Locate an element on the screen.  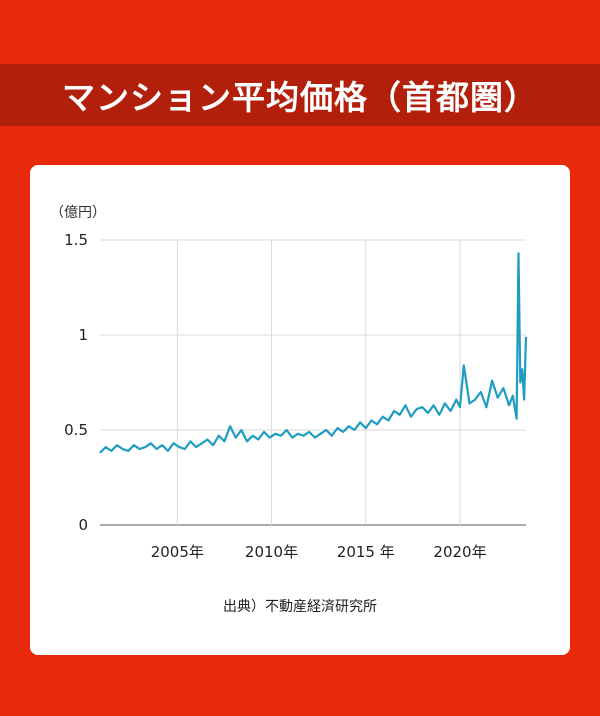
x-tick-label: 2015 年 is located at coordinates (366, 552).